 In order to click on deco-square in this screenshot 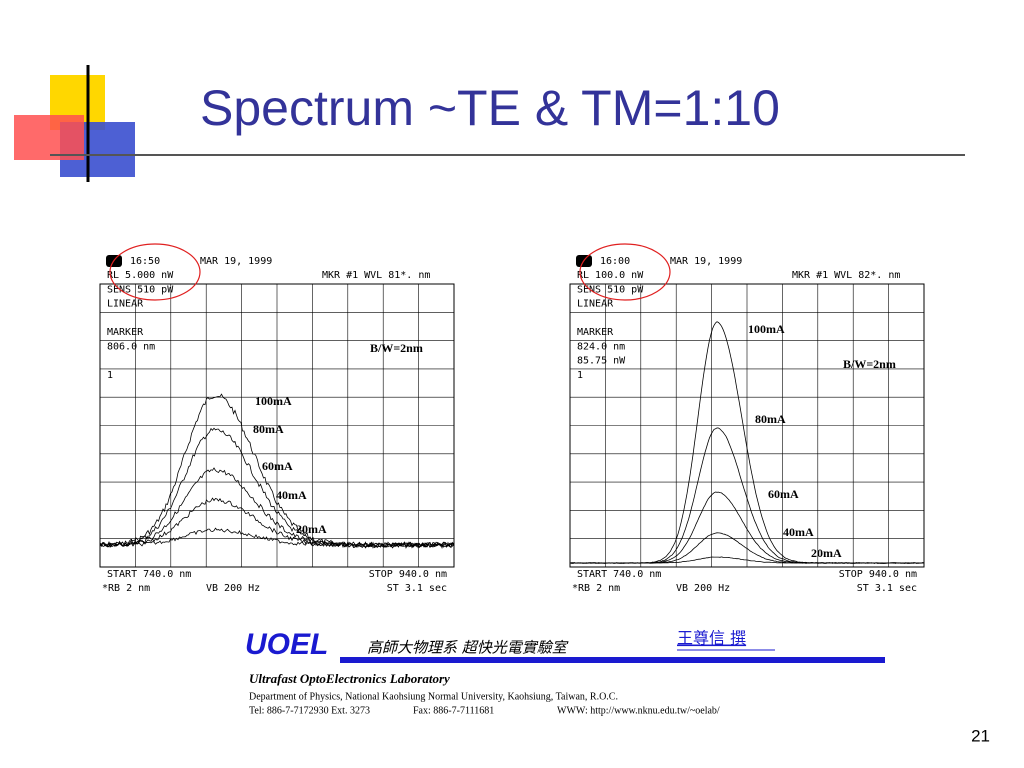, I will do `click(49, 137)`.